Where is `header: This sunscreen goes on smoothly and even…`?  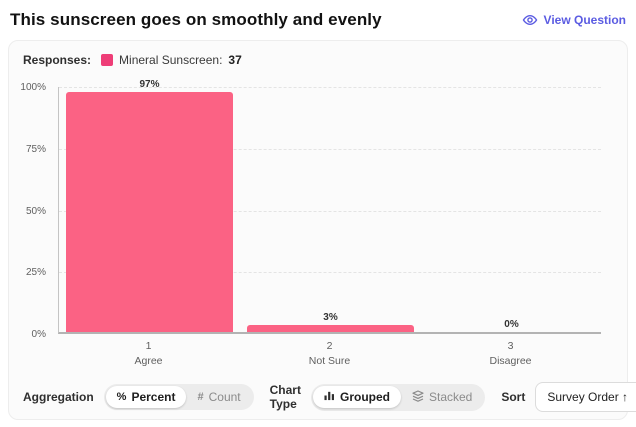 header: This sunscreen goes on smoothly and even… is located at coordinates (318, 20).